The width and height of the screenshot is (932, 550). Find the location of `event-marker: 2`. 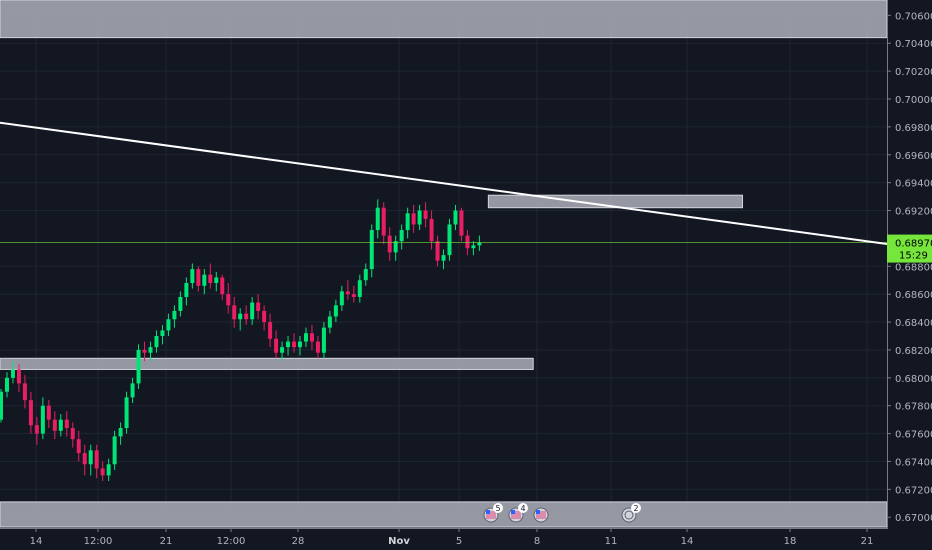

event-marker: 2 is located at coordinates (631, 513).